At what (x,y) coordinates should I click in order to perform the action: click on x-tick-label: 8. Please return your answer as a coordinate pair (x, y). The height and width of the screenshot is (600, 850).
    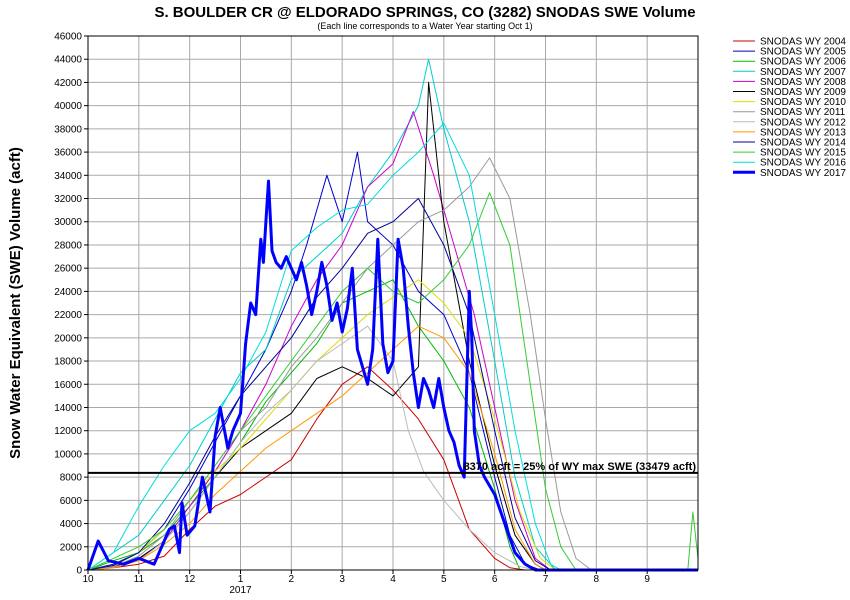
    Looking at the image, I should click on (597, 579).